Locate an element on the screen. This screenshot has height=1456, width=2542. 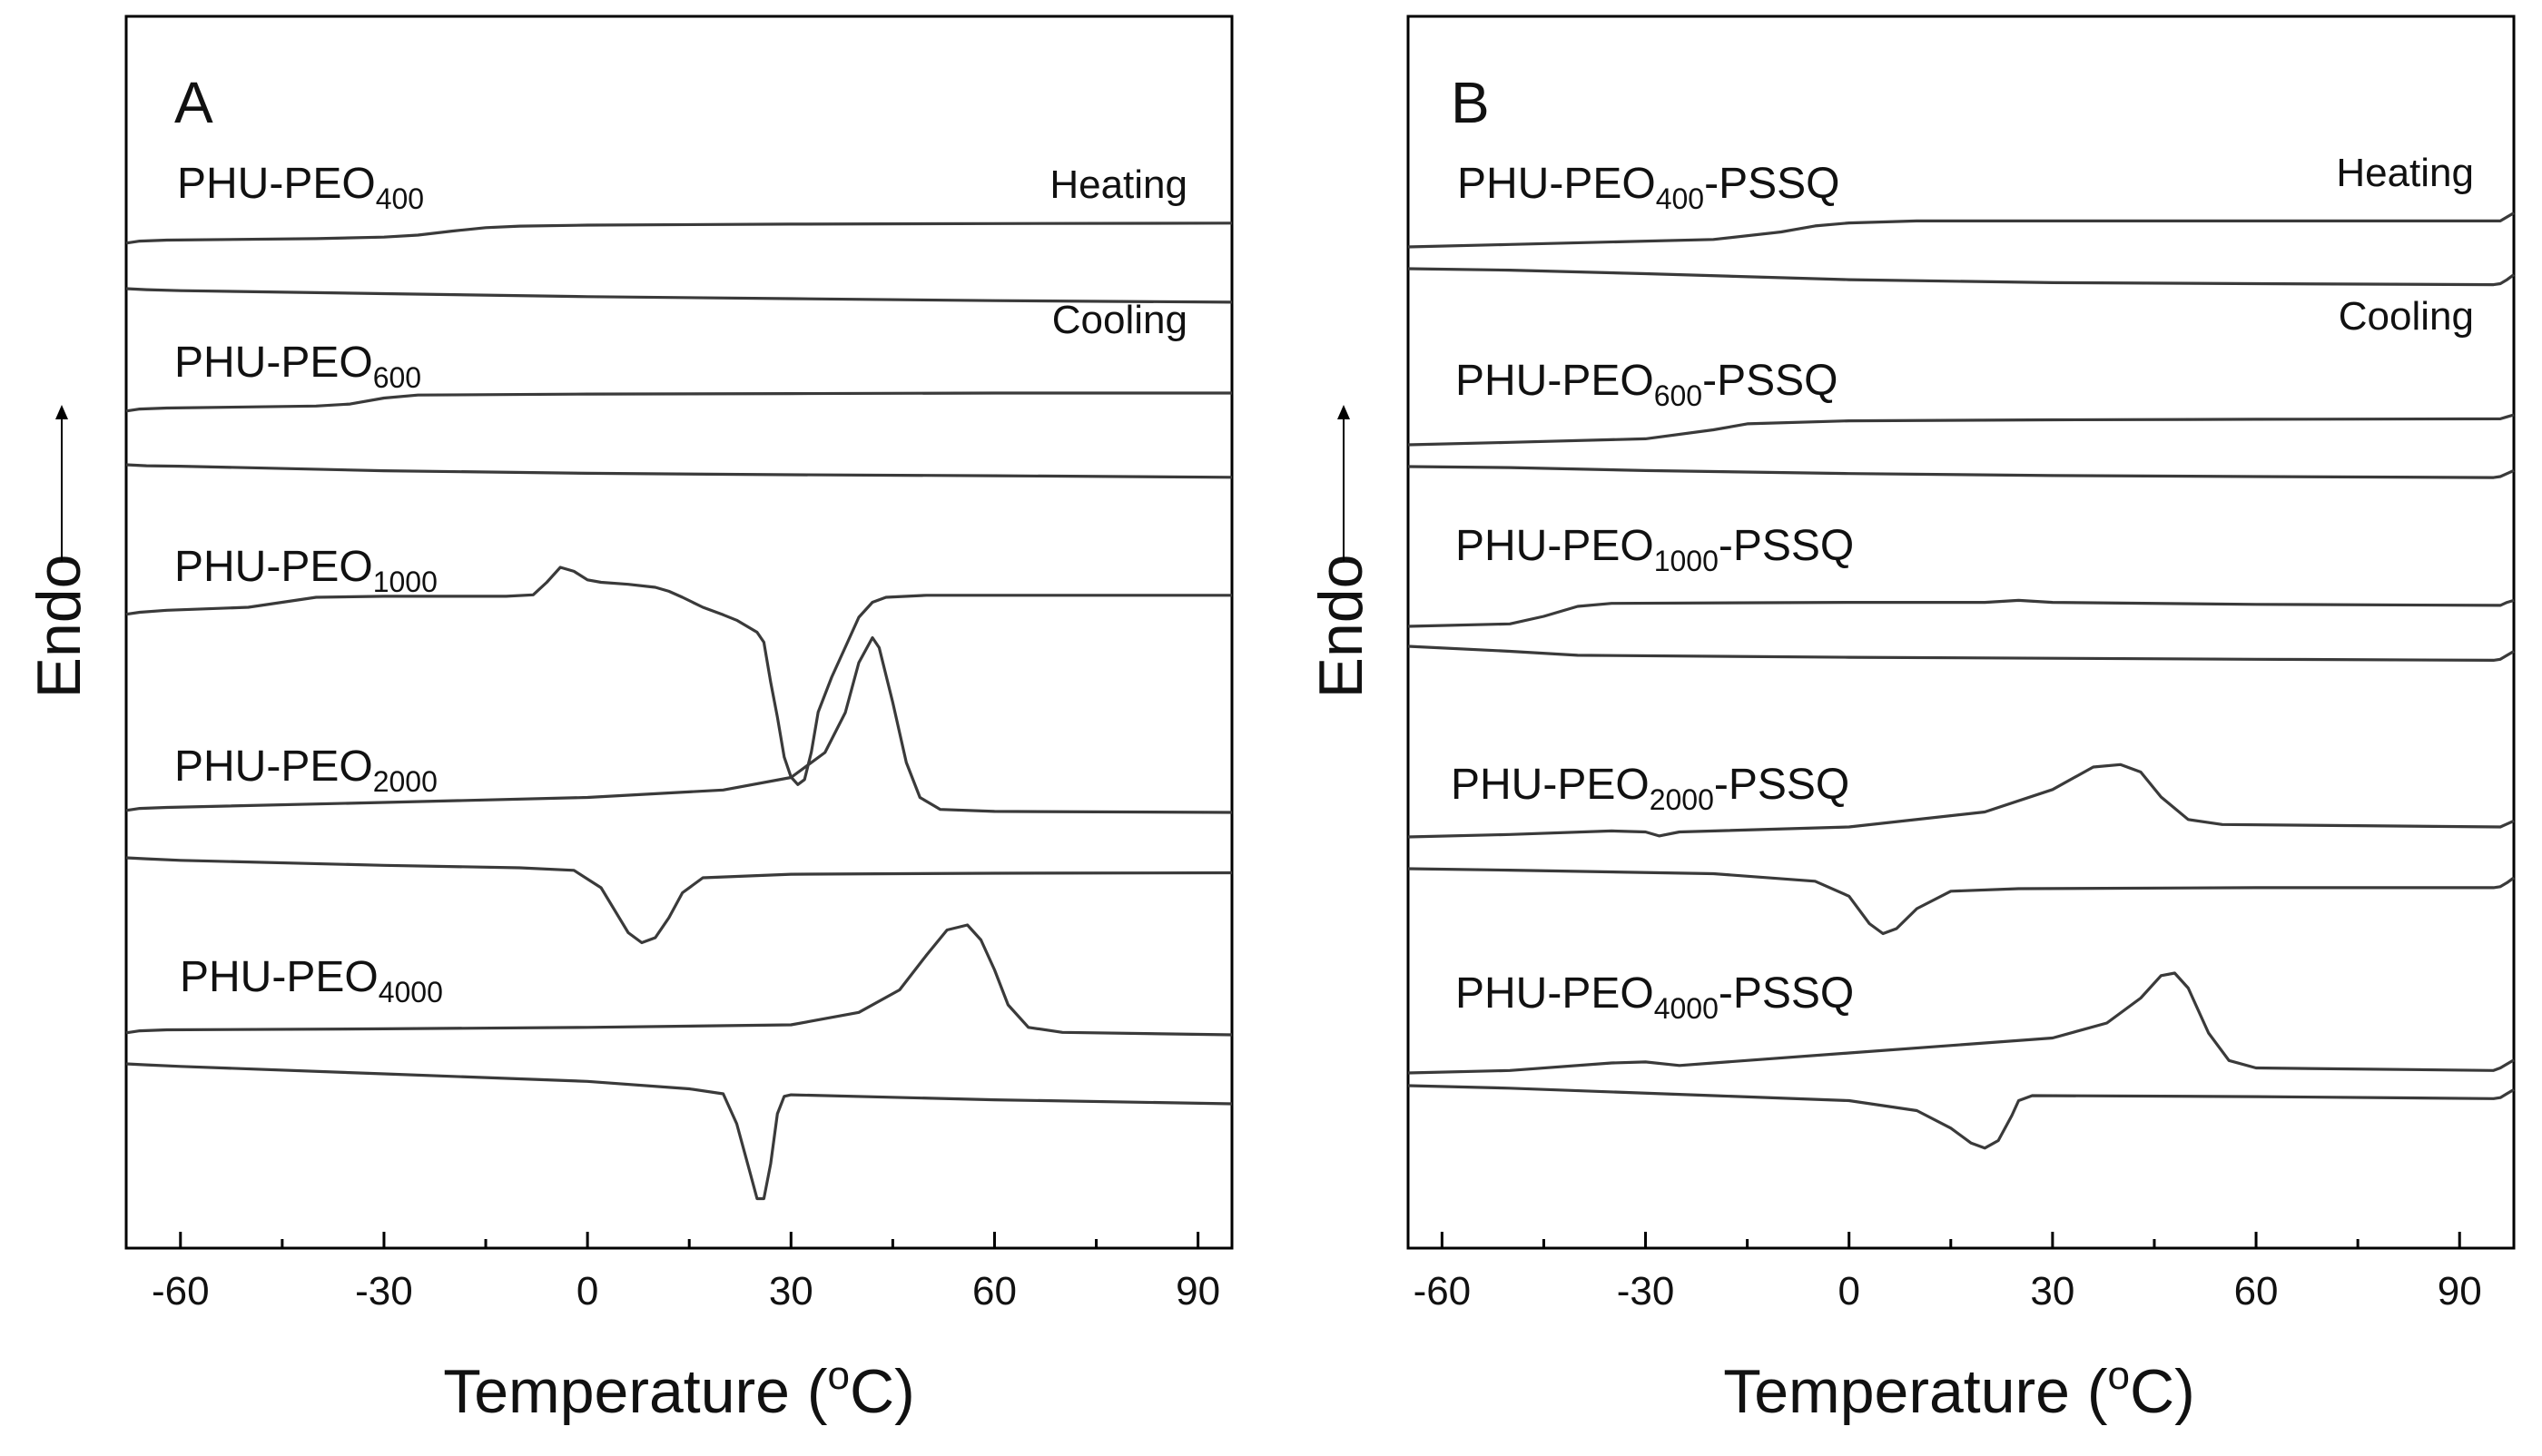
panel-b-letter: B is located at coordinates (1470, 103).